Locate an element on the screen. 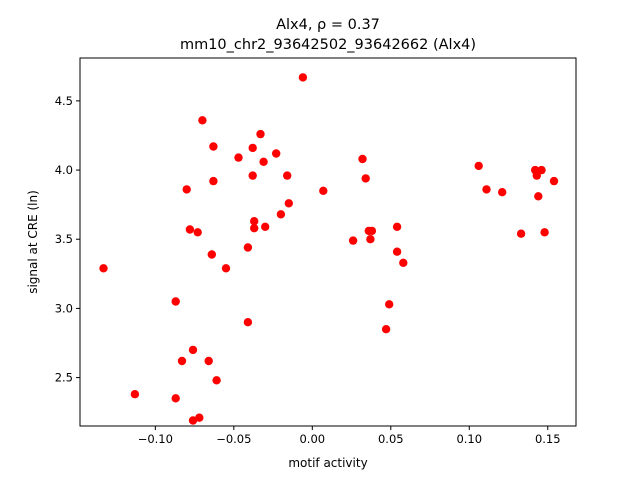 This screenshot has height=480, width=640. x-tick-label: 0.05 is located at coordinates (391, 439).